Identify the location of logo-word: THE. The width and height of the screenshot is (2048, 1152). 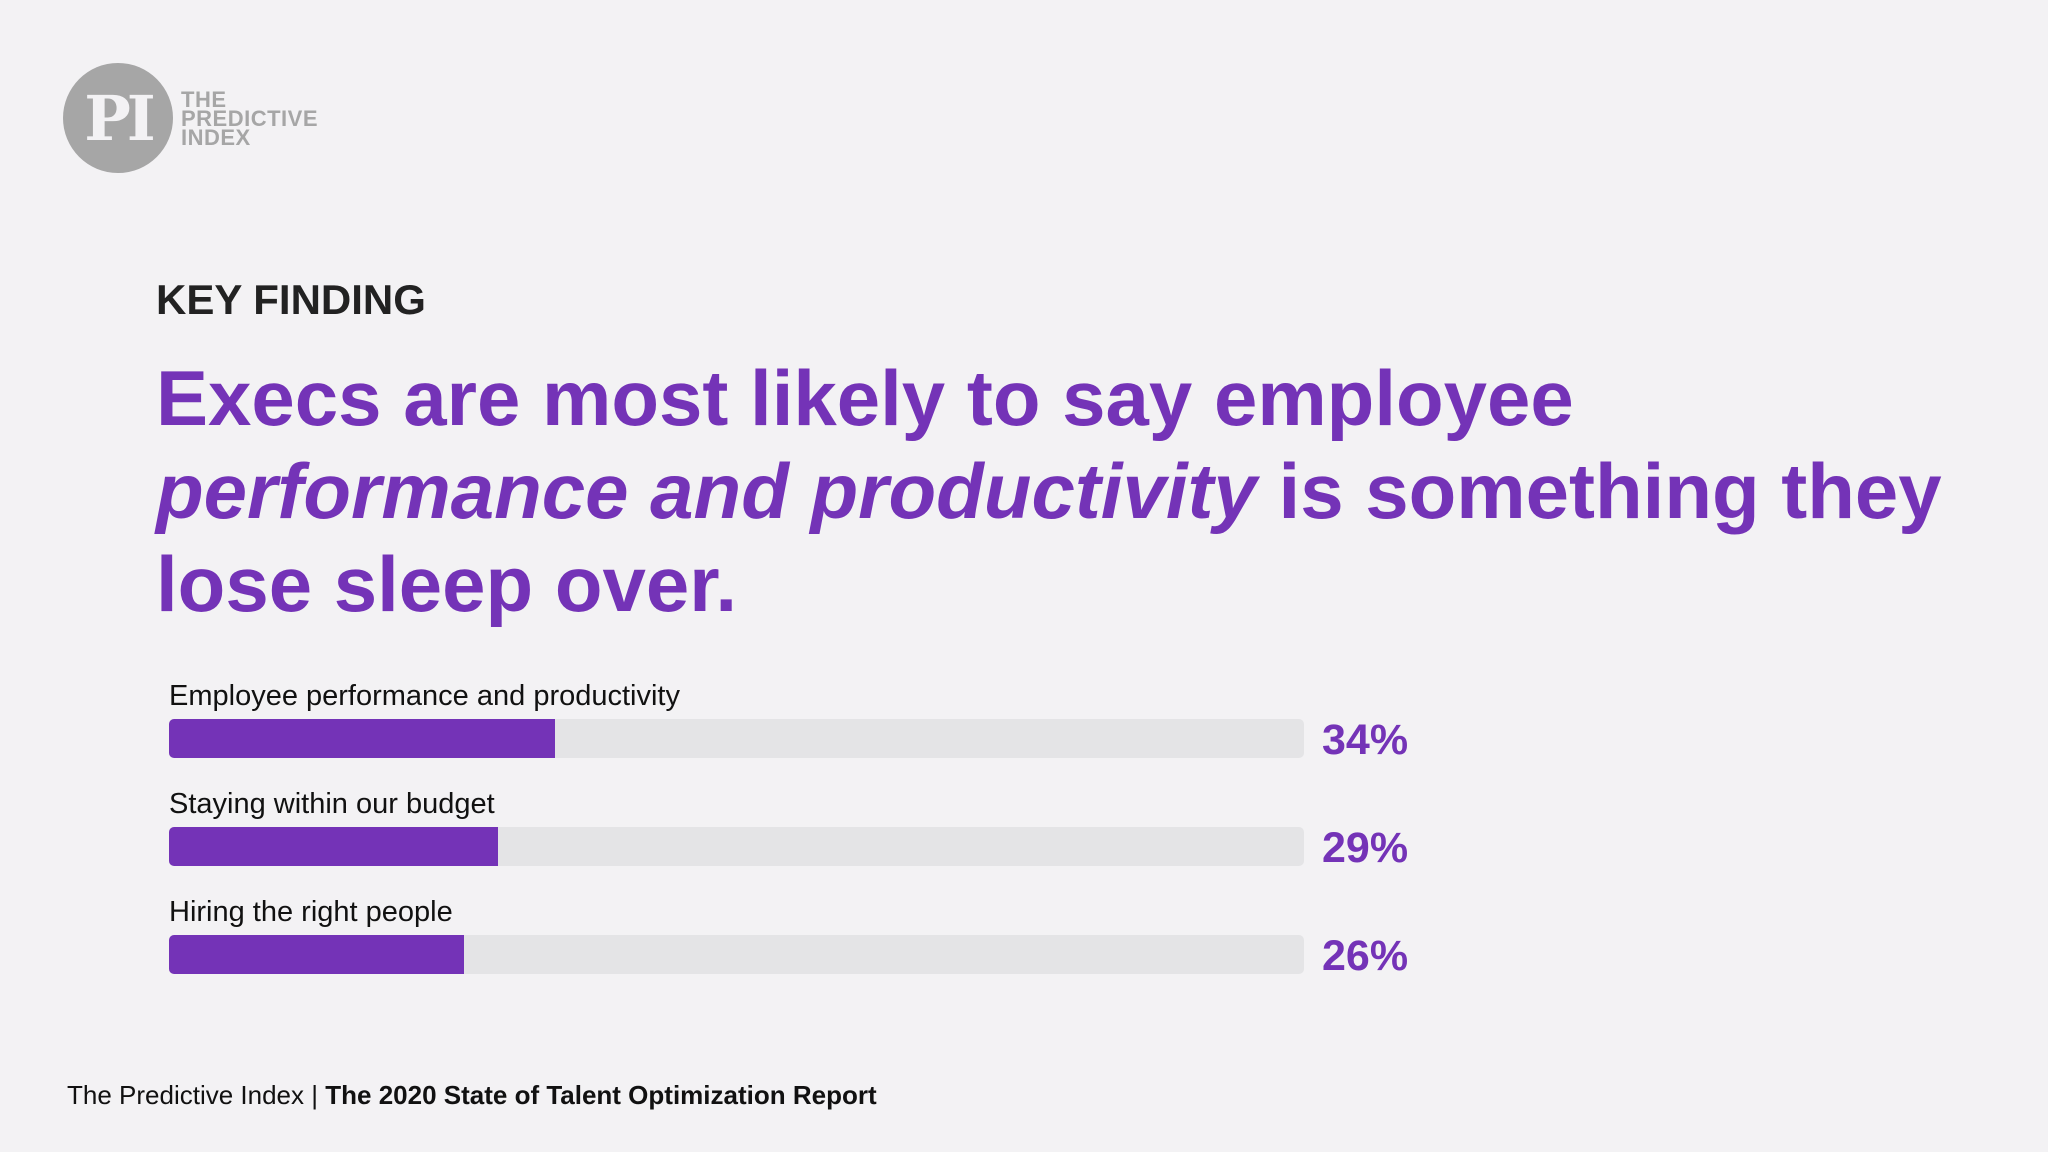
(204, 99).